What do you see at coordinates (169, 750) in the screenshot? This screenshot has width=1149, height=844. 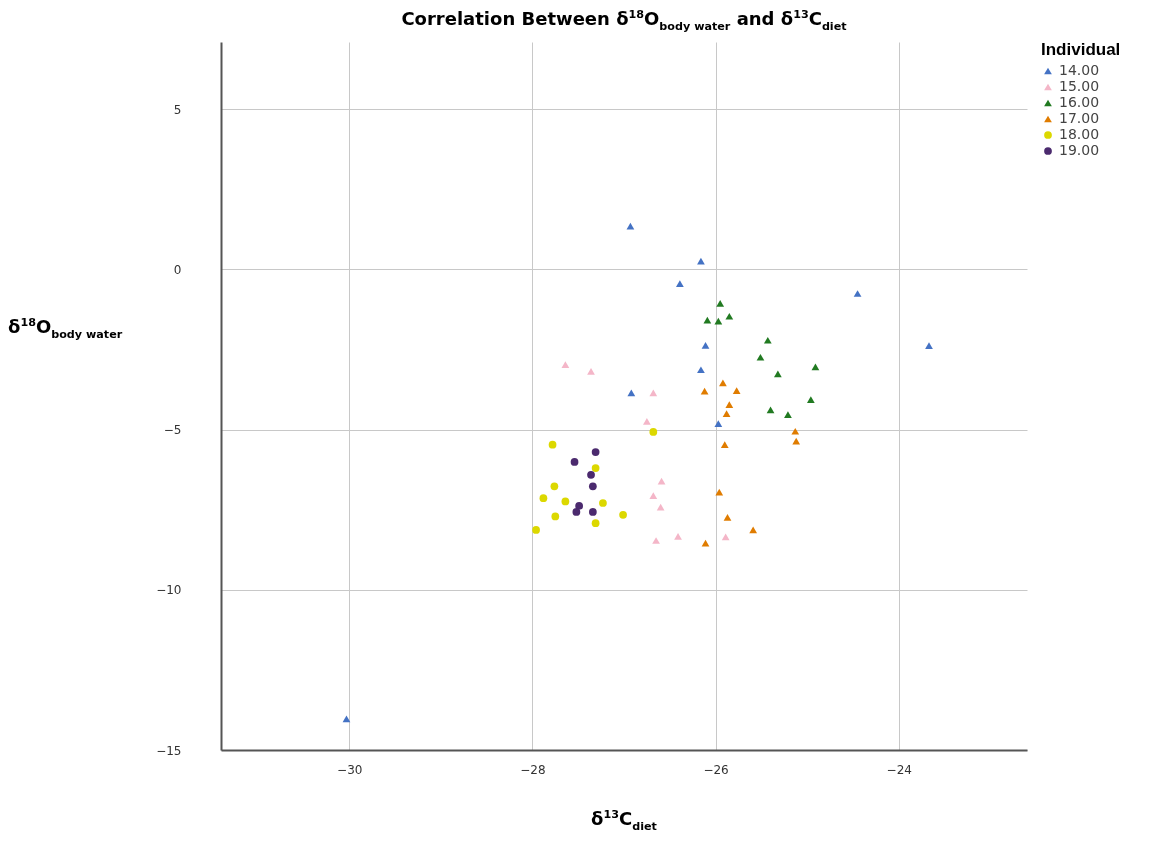 I see `y-tick-label: −15` at bounding box center [169, 750].